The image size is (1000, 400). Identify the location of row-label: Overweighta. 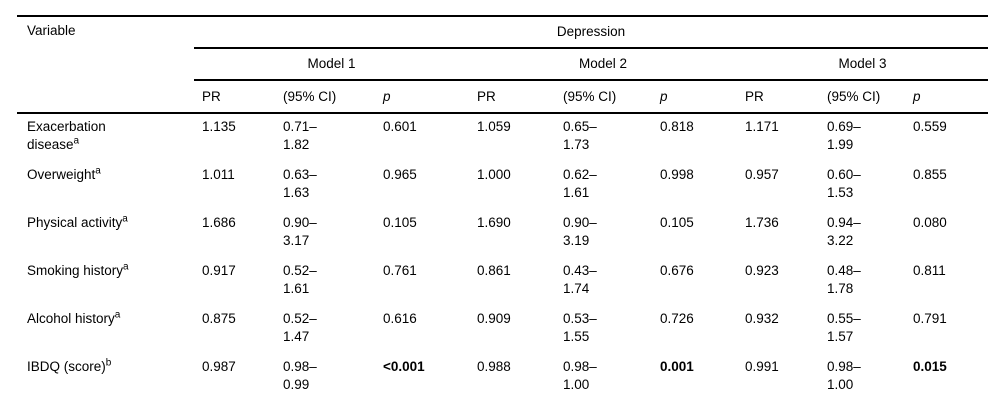
(105, 186).